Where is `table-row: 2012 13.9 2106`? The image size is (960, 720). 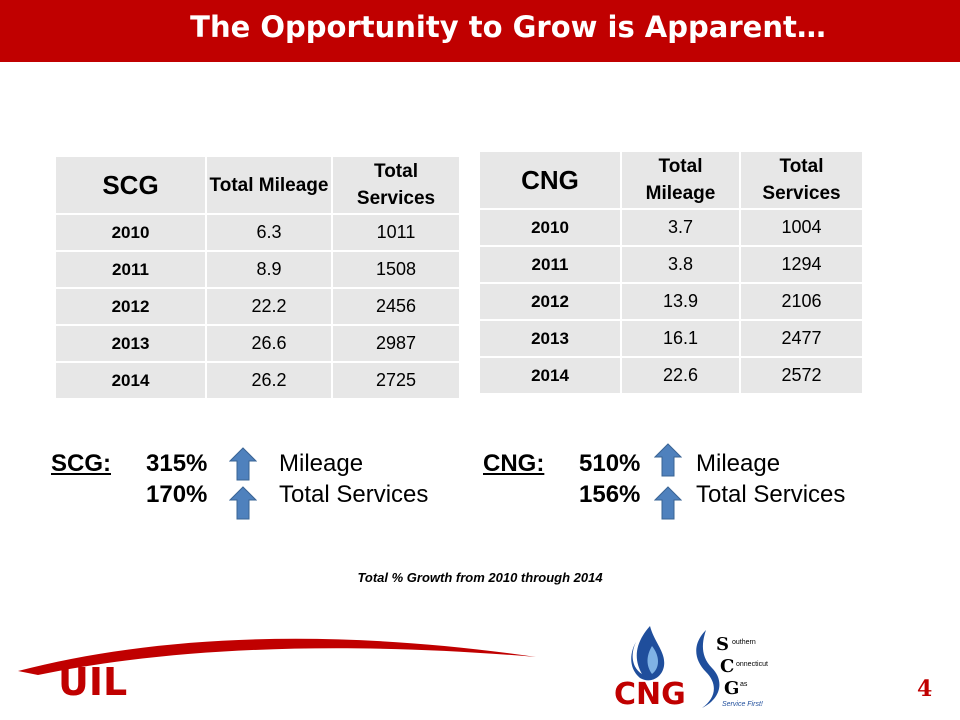
table-row: 2012 13.9 2106 is located at coordinates (671, 301).